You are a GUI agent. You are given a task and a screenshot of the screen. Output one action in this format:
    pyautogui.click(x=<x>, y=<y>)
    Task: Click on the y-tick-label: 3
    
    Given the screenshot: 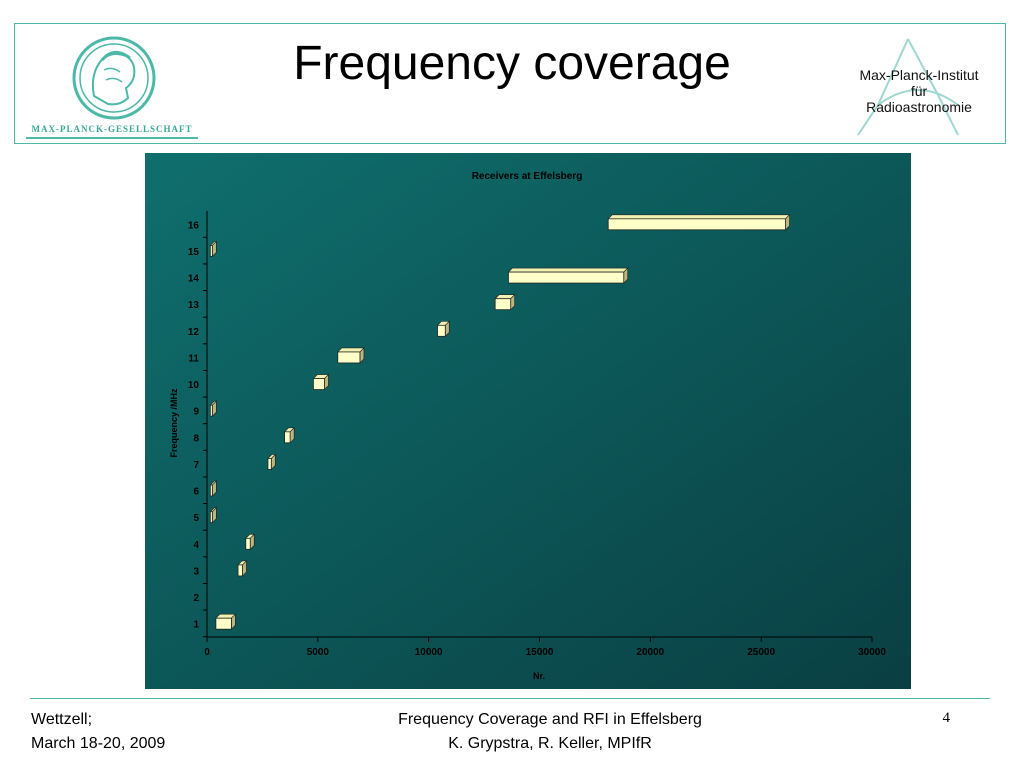 What is the action you would take?
    pyautogui.click(x=196, y=571)
    